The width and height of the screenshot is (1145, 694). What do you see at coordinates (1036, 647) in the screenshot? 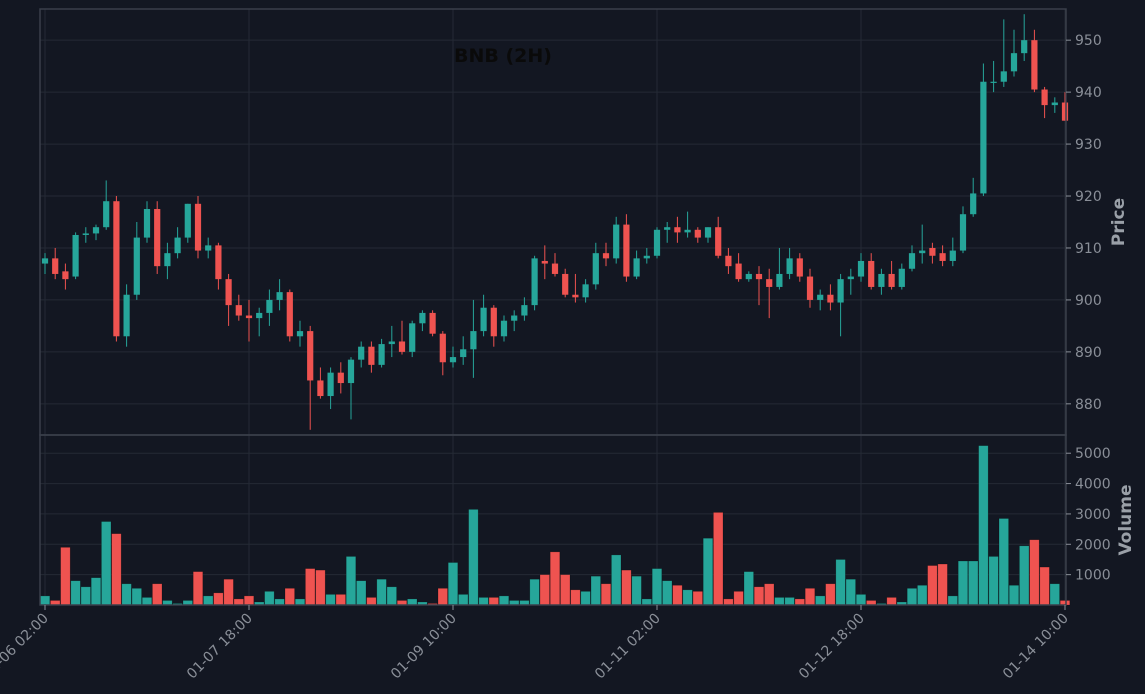
I see `x-tick-label: 01-14 10:00` at bounding box center [1036, 647].